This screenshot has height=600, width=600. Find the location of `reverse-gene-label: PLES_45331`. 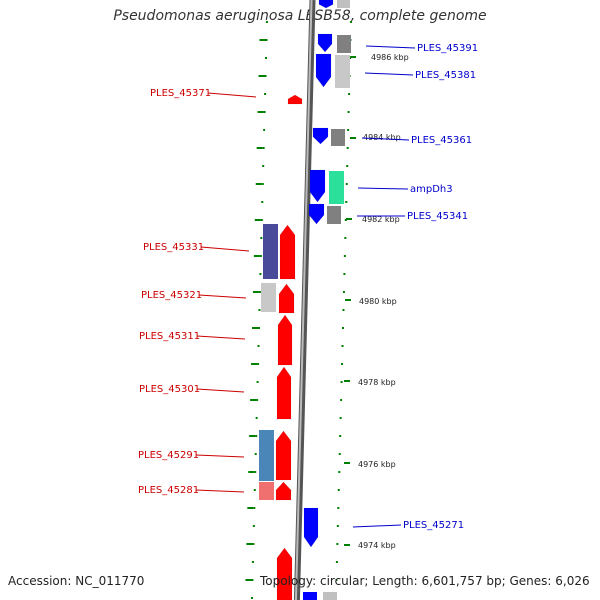

reverse-gene-label: PLES_45331 is located at coordinates (173, 247).